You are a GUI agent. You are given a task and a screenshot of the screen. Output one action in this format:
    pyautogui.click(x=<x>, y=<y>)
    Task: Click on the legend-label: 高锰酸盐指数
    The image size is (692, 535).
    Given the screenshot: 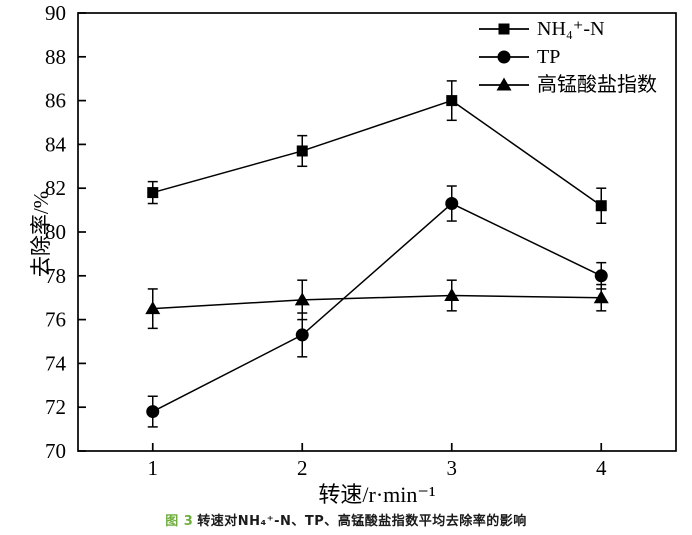 What is the action you would take?
    pyautogui.click(x=597, y=85)
    